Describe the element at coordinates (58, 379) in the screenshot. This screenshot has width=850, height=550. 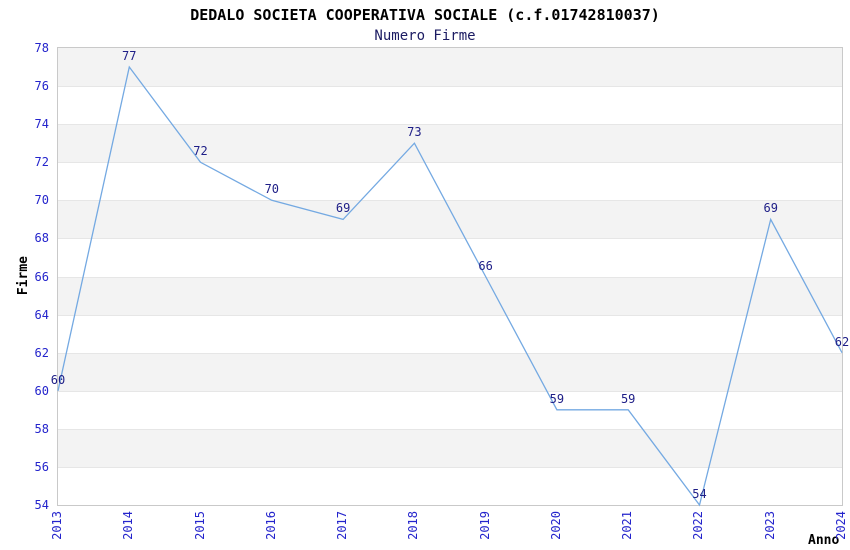
I see `point-label: 60` at that location.